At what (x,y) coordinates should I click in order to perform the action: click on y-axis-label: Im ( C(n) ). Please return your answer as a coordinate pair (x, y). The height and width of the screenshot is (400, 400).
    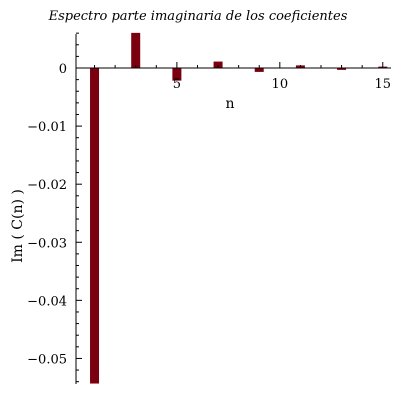
    Looking at the image, I should click on (18, 226).